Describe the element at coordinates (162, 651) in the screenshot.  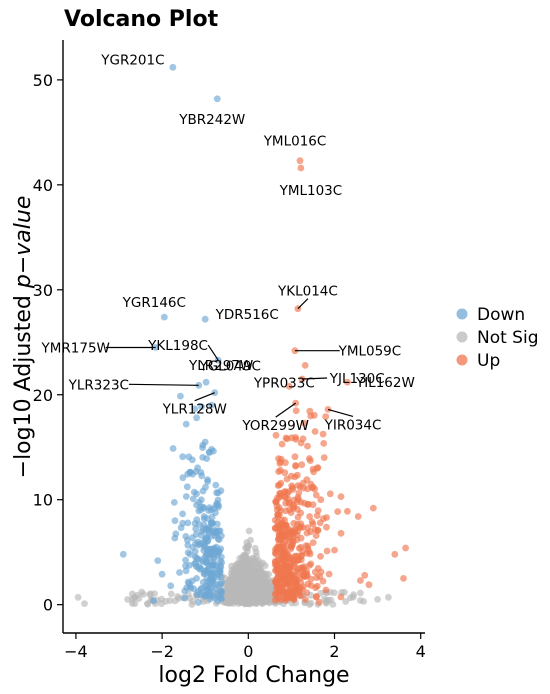
I see `x-tick-label: −2` at that location.